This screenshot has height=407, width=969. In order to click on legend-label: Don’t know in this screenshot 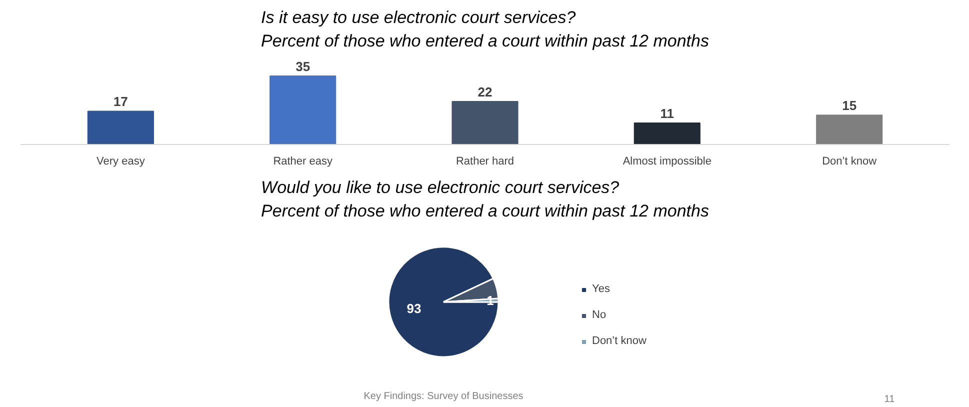, I will do `click(619, 341)`.